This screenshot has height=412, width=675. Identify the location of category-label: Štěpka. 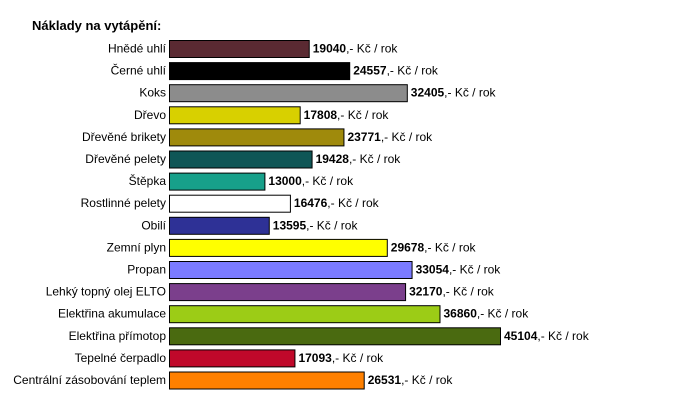
(148, 180).